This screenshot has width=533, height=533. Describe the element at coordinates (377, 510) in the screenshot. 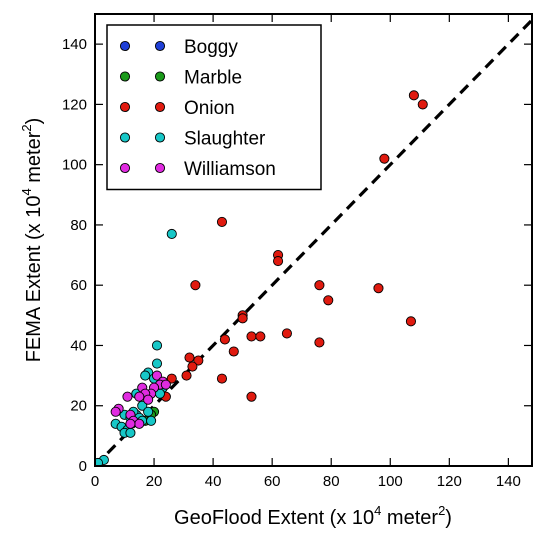

I see `x-axis-title-sup: 4` at that location.